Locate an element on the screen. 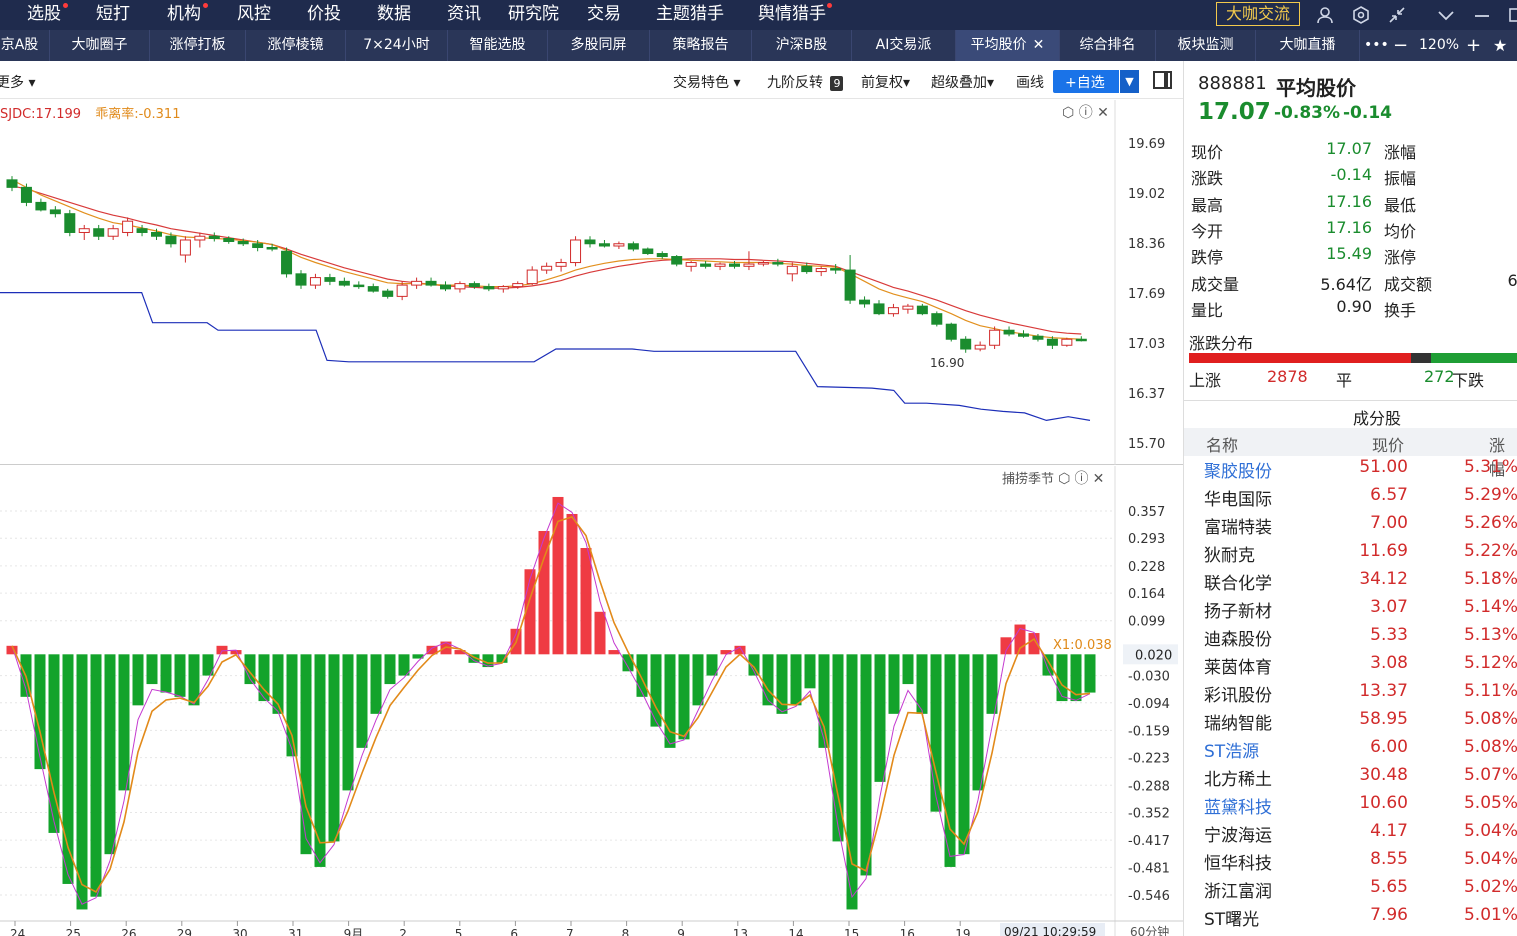 The image size is (1517, 936). col-change: 涨幅 is located at coordinates (1497, 457).